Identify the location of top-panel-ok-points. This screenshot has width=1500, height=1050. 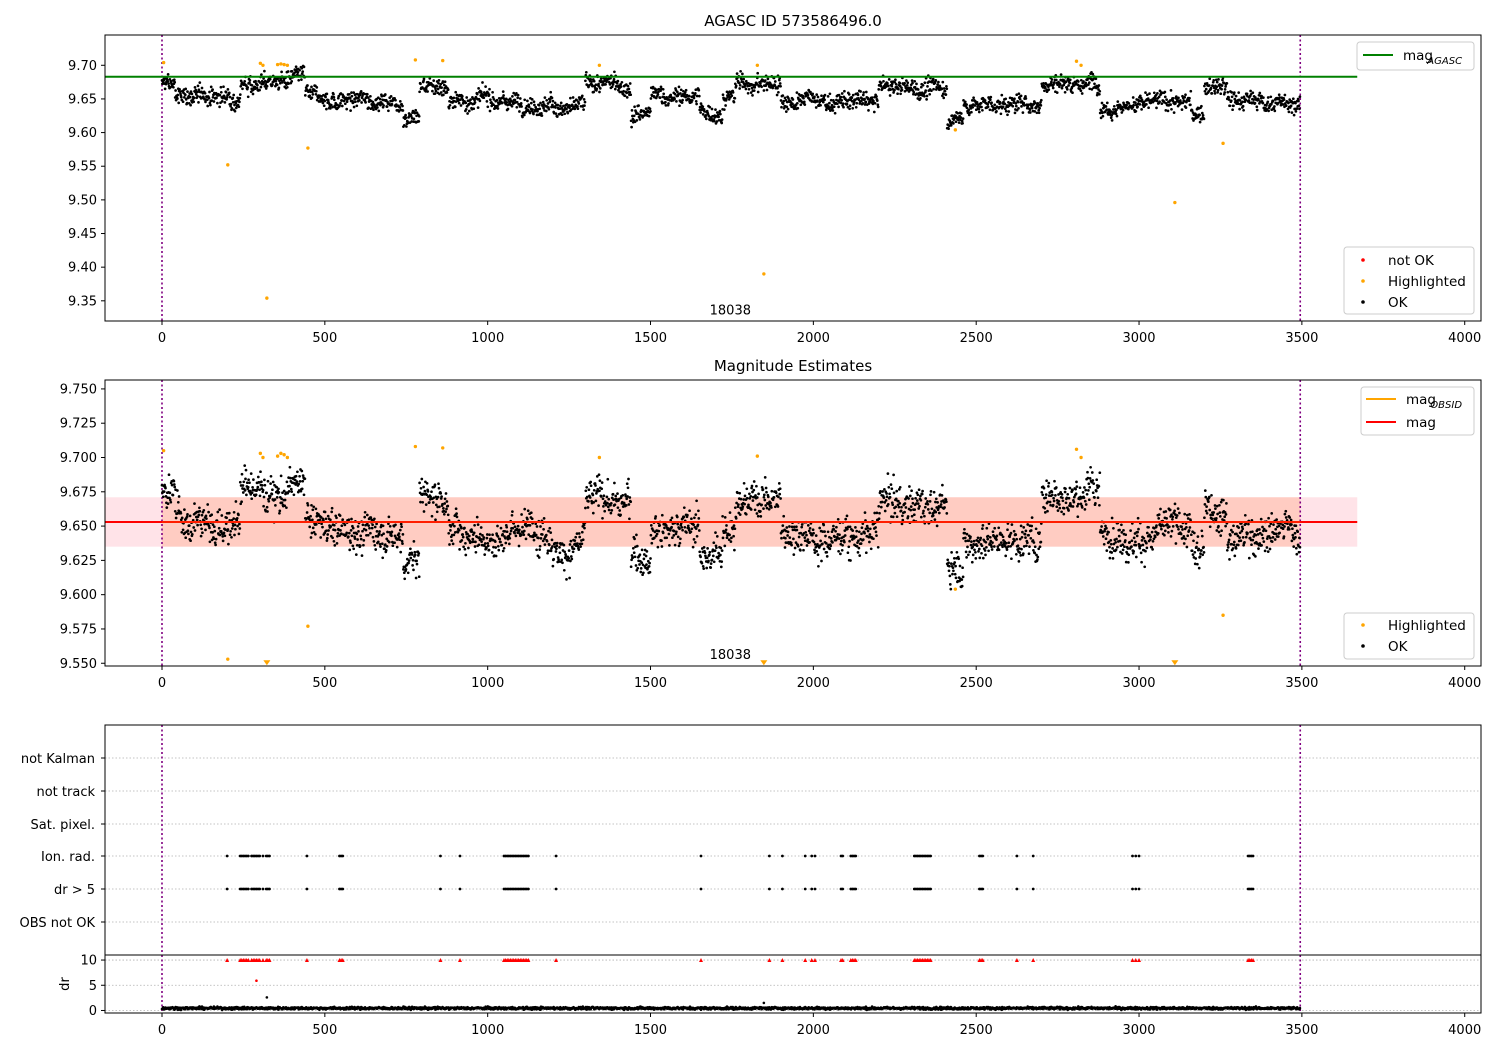
(731, 97).